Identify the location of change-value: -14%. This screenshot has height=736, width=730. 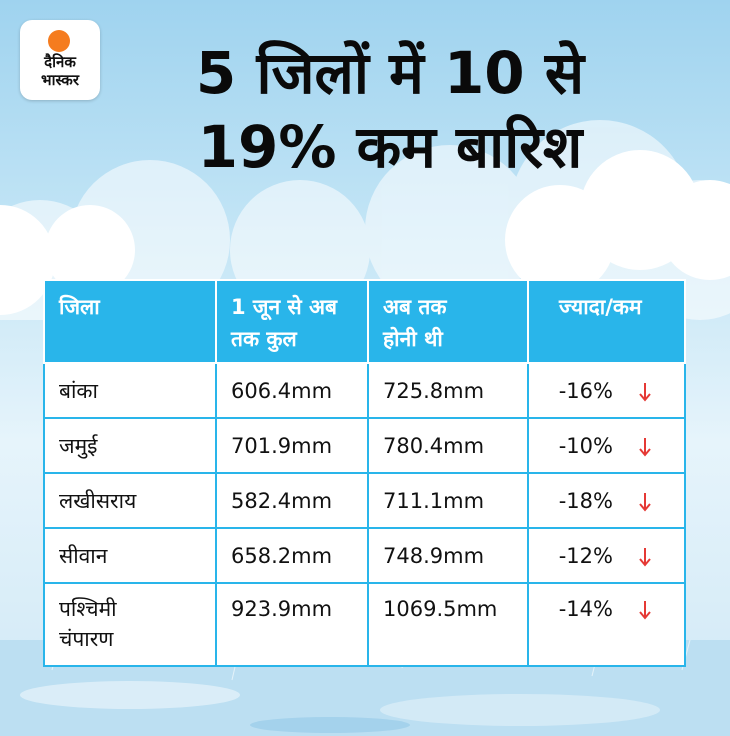
(585, 609).